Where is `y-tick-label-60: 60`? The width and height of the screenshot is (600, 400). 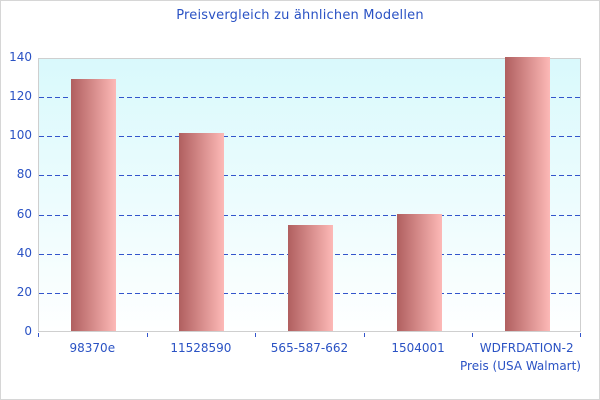
y-tick-label-60: 60 is located at coordinates (24, 213).